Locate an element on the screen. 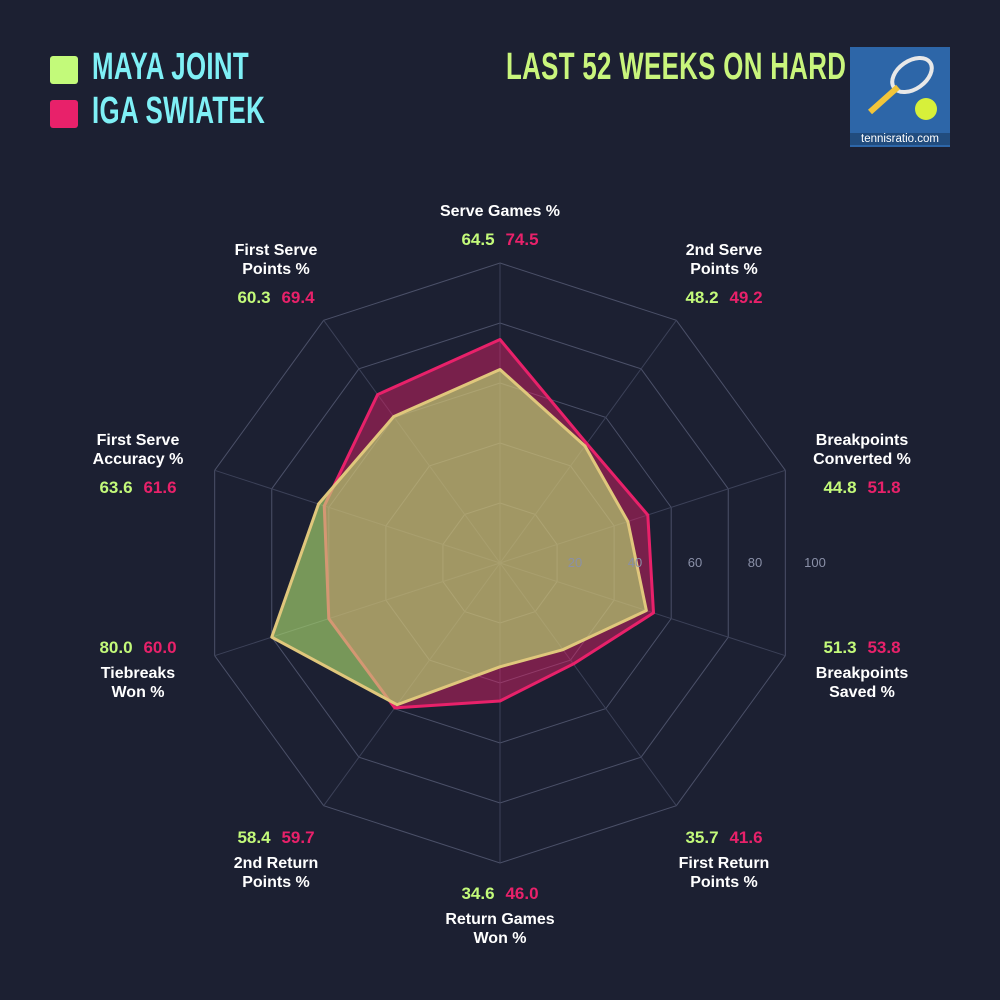  category-label: 2nd Return Points % is located at coordinates (276, 873).